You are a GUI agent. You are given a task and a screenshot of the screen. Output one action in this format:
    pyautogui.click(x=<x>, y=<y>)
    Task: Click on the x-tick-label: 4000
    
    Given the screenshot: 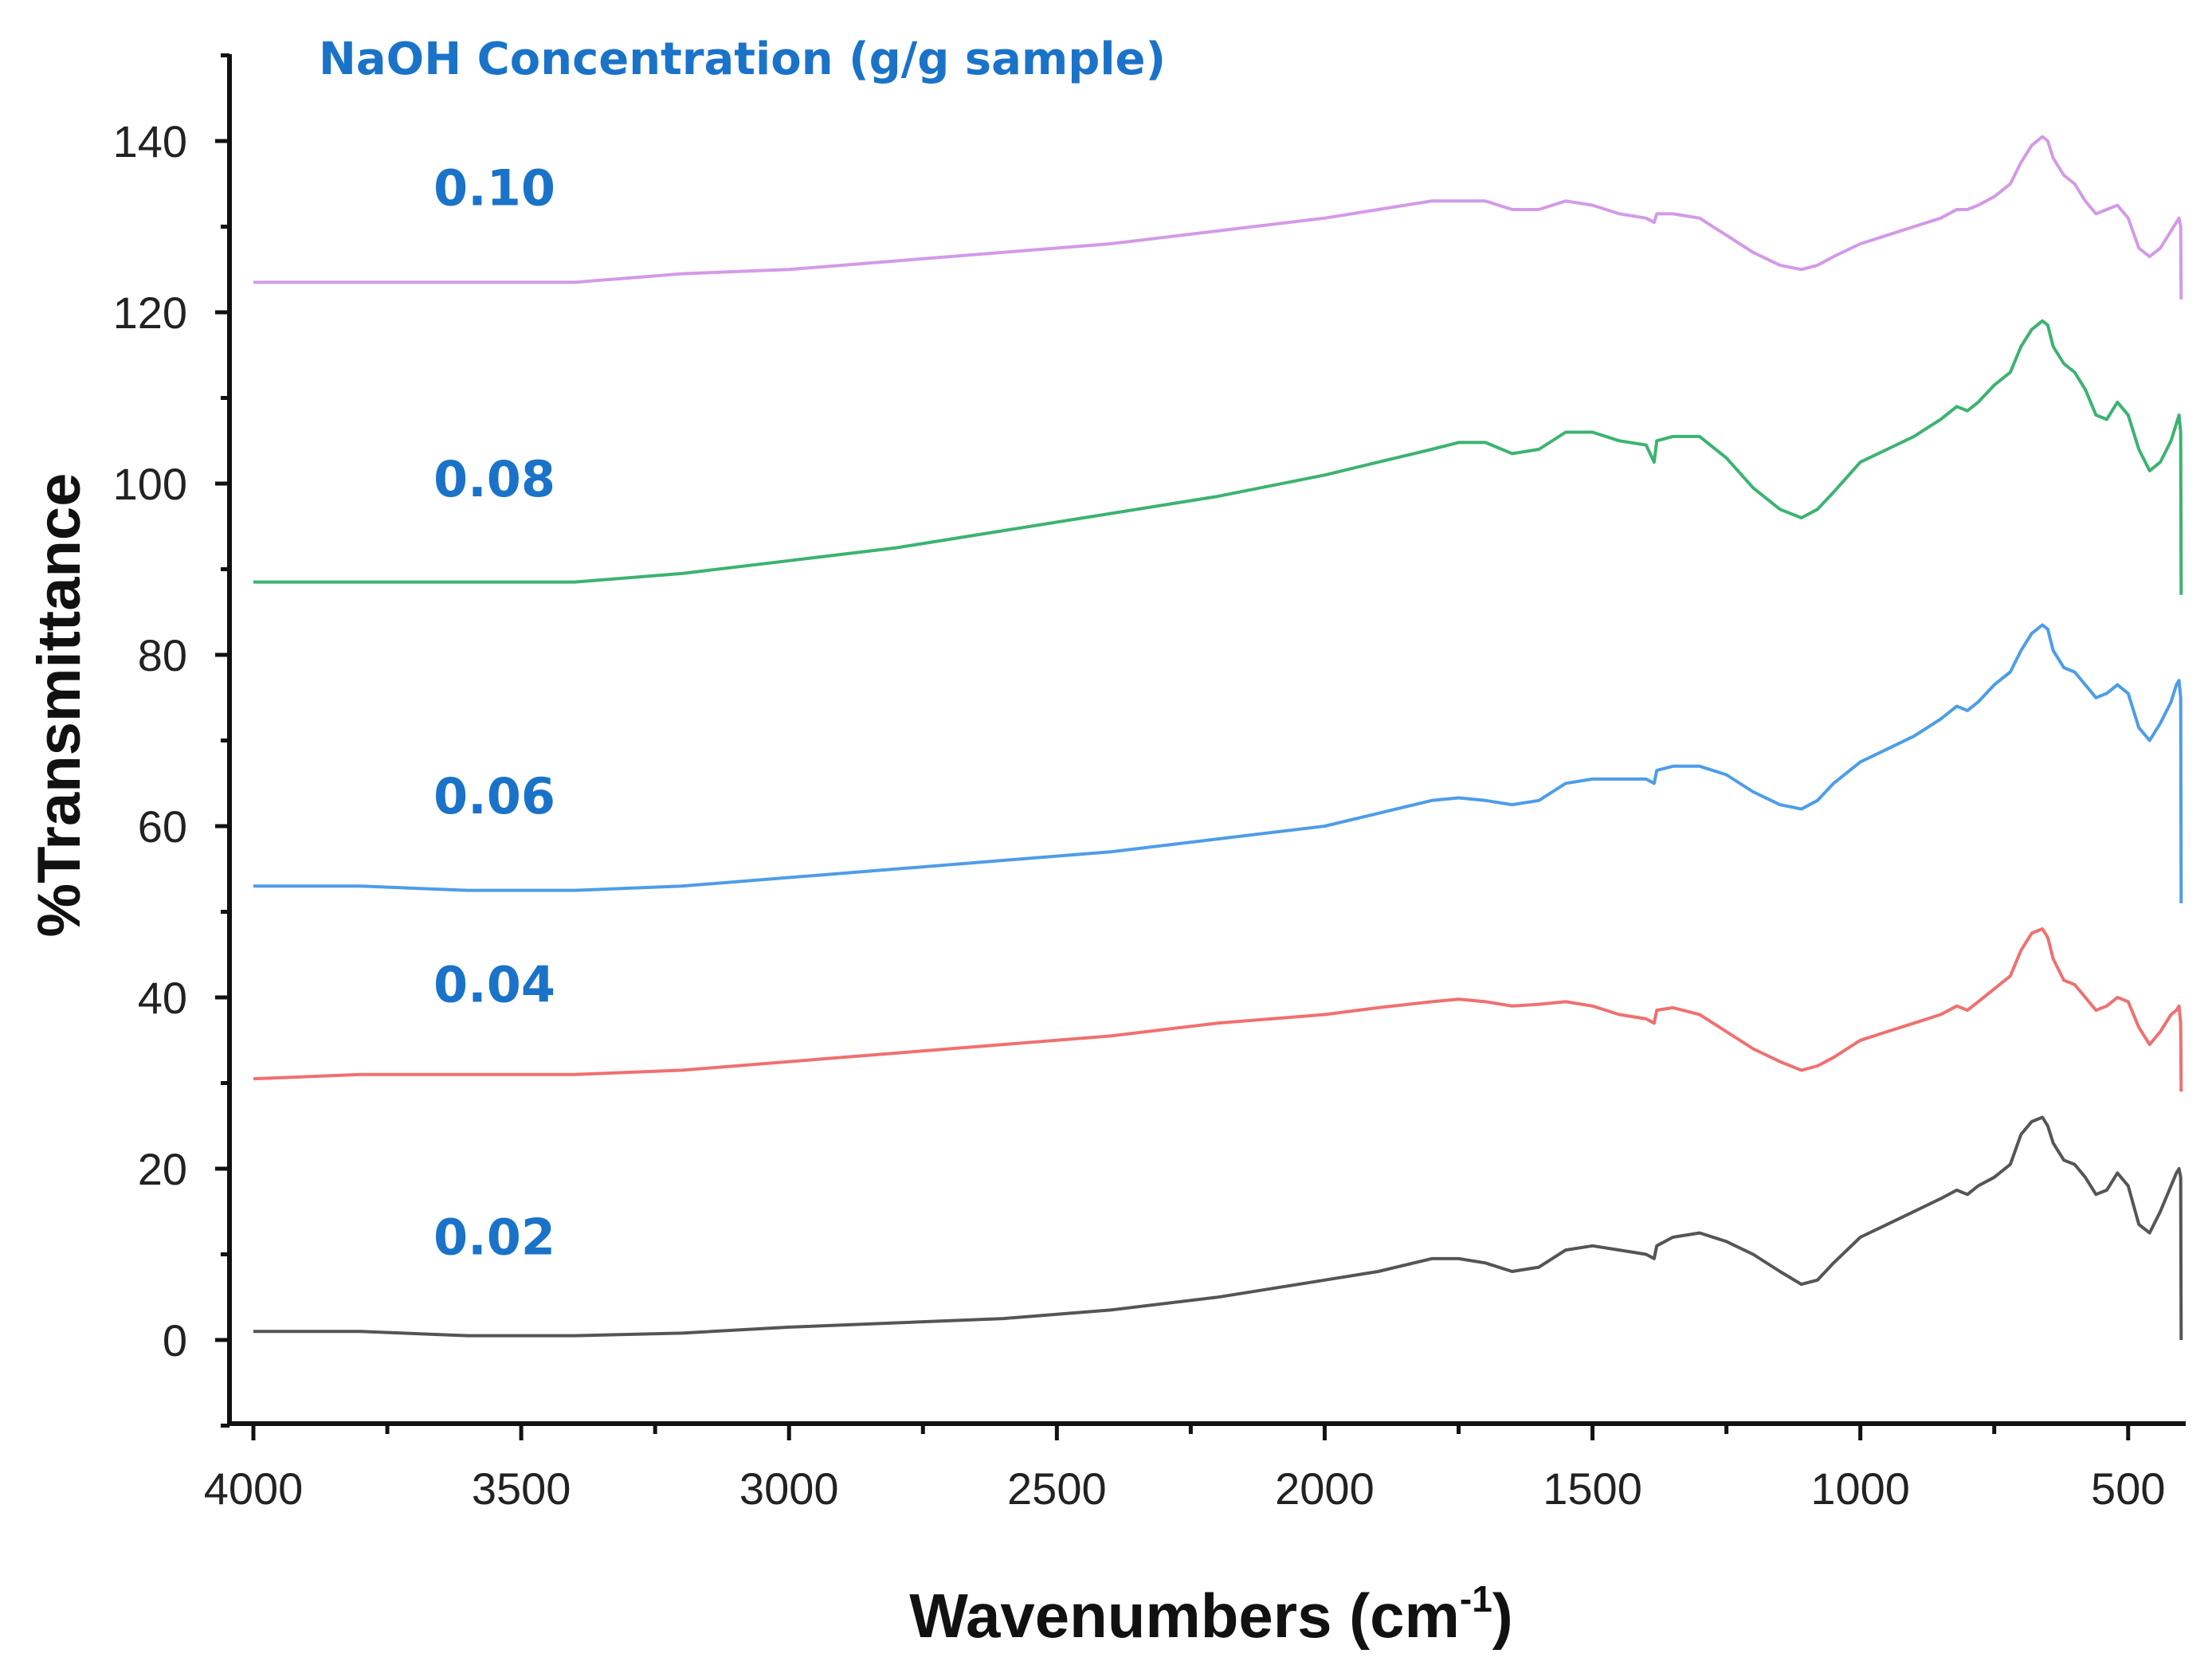 What is the action you would take?
    pyautogui.click(x=254, y=1488)
    